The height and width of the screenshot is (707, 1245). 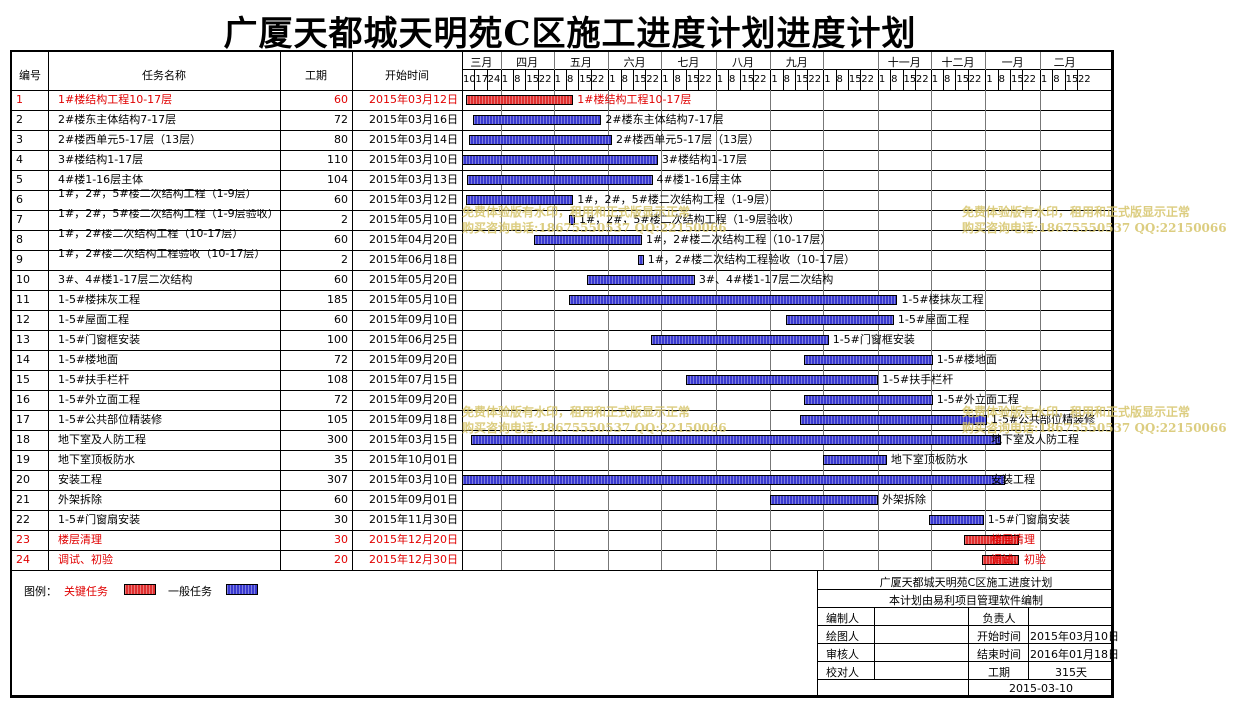 What do you see at coordinates (80, 480) in the screenshot?
I see `task-name: 安装工程` at bounding box center [80, 480].